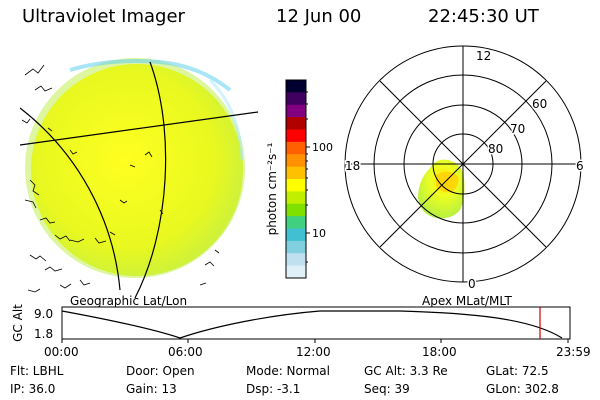 The height and width of the screenshot is (400, 600). What do you see at coordinates (467, 301) in the screenshot?
I see `apex-panel-label: Apex MLat/MLT` at bounding box center [467, 301].